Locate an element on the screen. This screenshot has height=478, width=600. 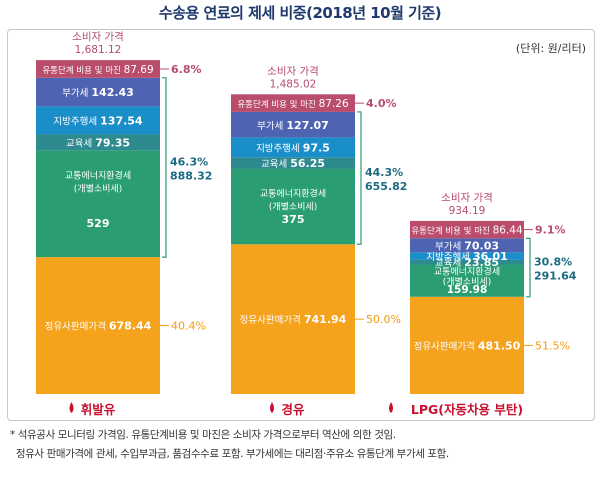
label-local-2: 지방주행세 36.01 is located at coordinates (467, 256).